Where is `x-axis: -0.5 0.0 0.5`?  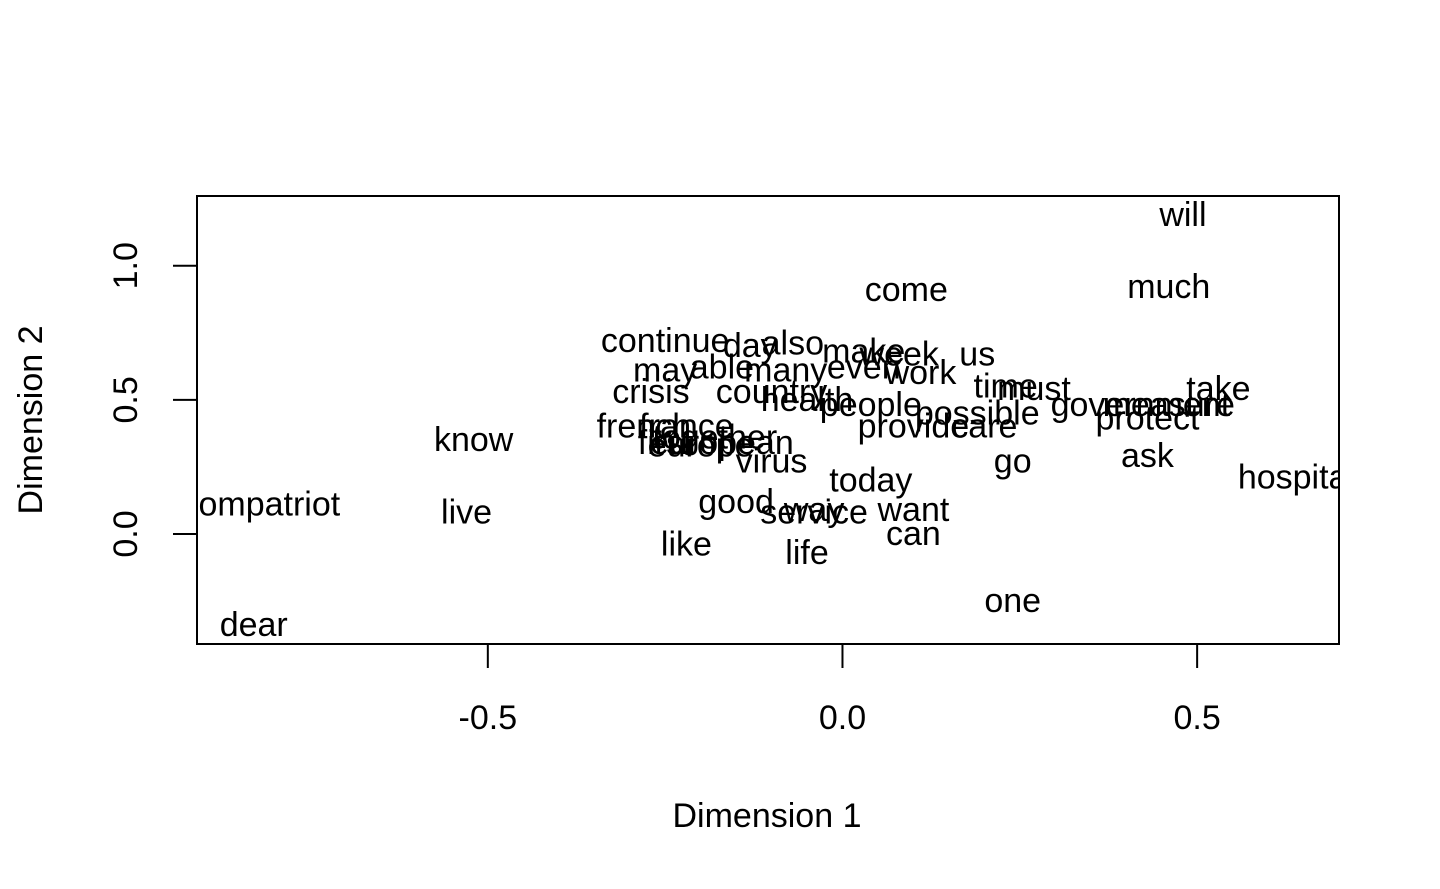
x-axis: -0.5 0.0 0.5 is located at coordinates (840, 690).